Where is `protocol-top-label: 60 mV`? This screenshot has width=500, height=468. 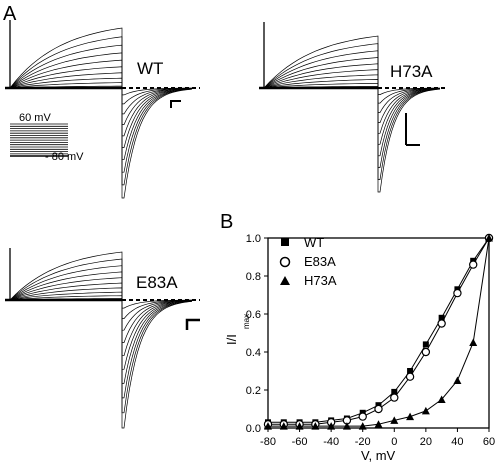 protocol-top-label: 60 mV is located at coordinates (35, 118).